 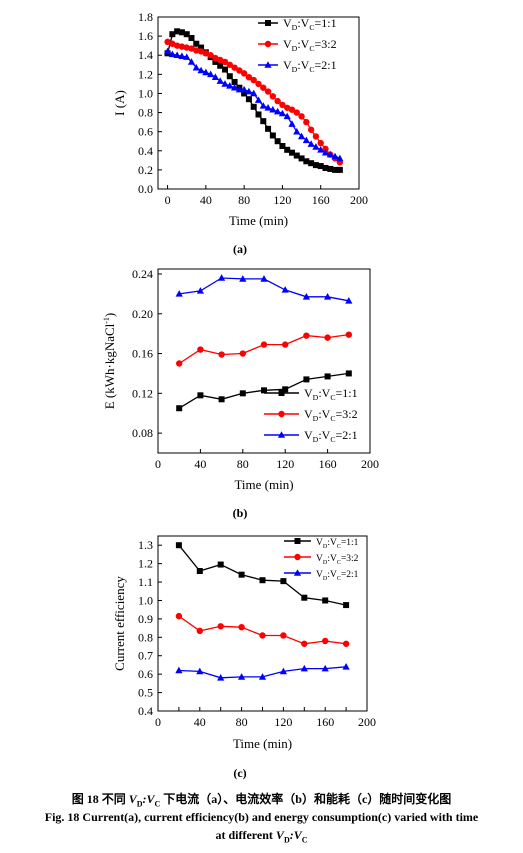 I want to click on caption-cn-prefix: 图 18 不同, so click(x=100, y=799).